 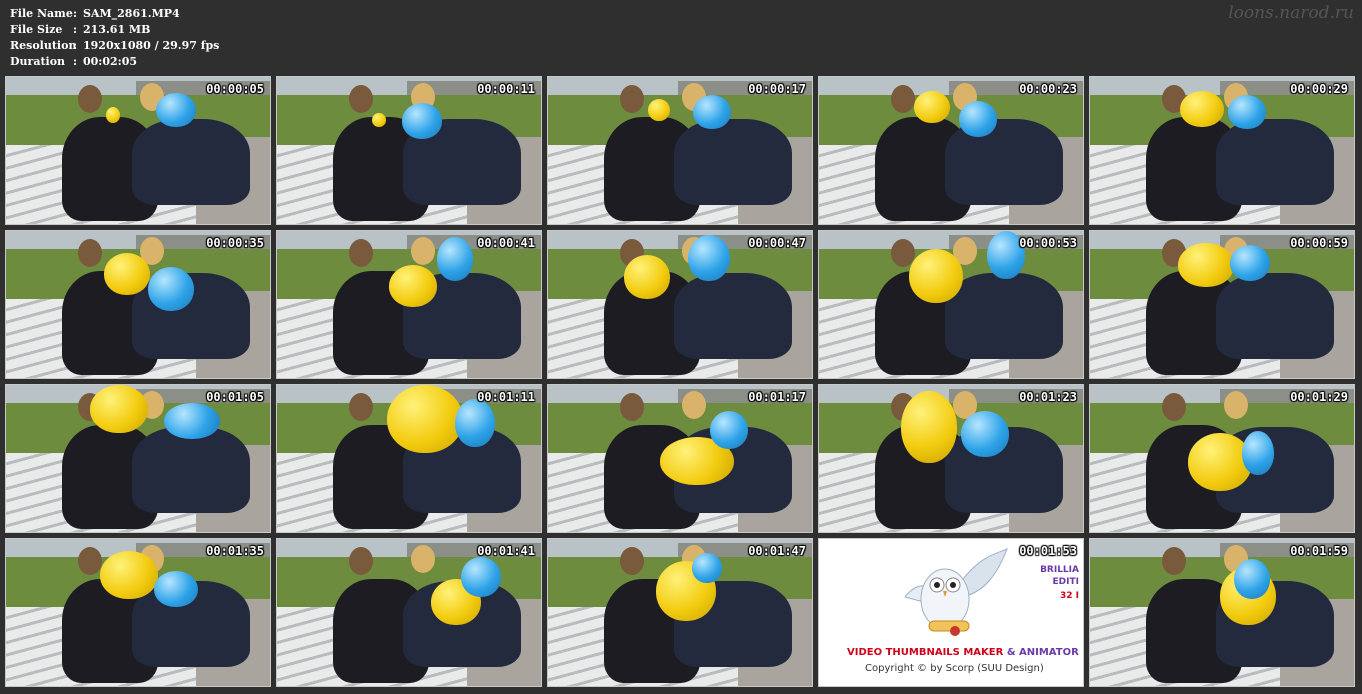 What do you see at coordinates (1048, 397) in the screenshot?
I see `timestamp: 00:01:23` at bounding box center [1048, 397].